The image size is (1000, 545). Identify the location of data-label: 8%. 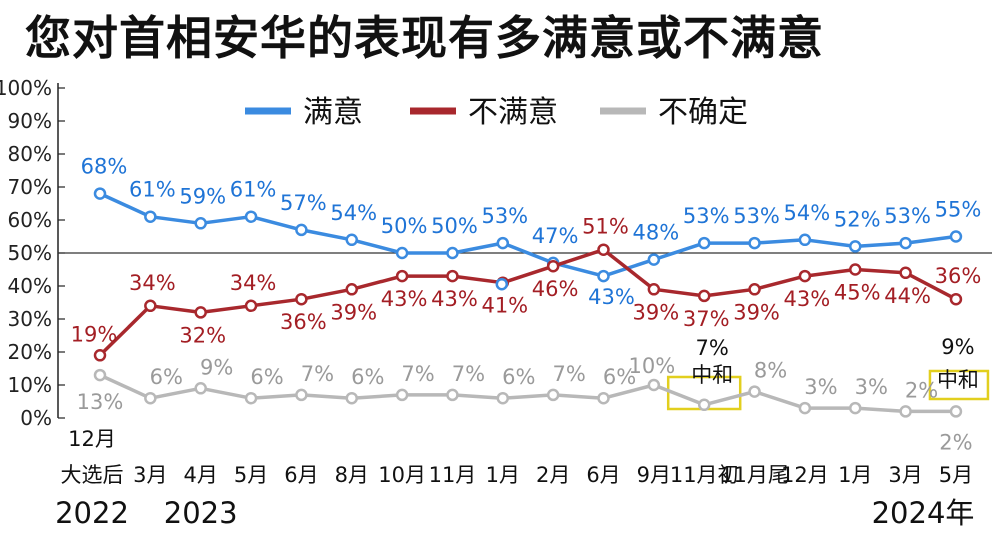
(770, 371).